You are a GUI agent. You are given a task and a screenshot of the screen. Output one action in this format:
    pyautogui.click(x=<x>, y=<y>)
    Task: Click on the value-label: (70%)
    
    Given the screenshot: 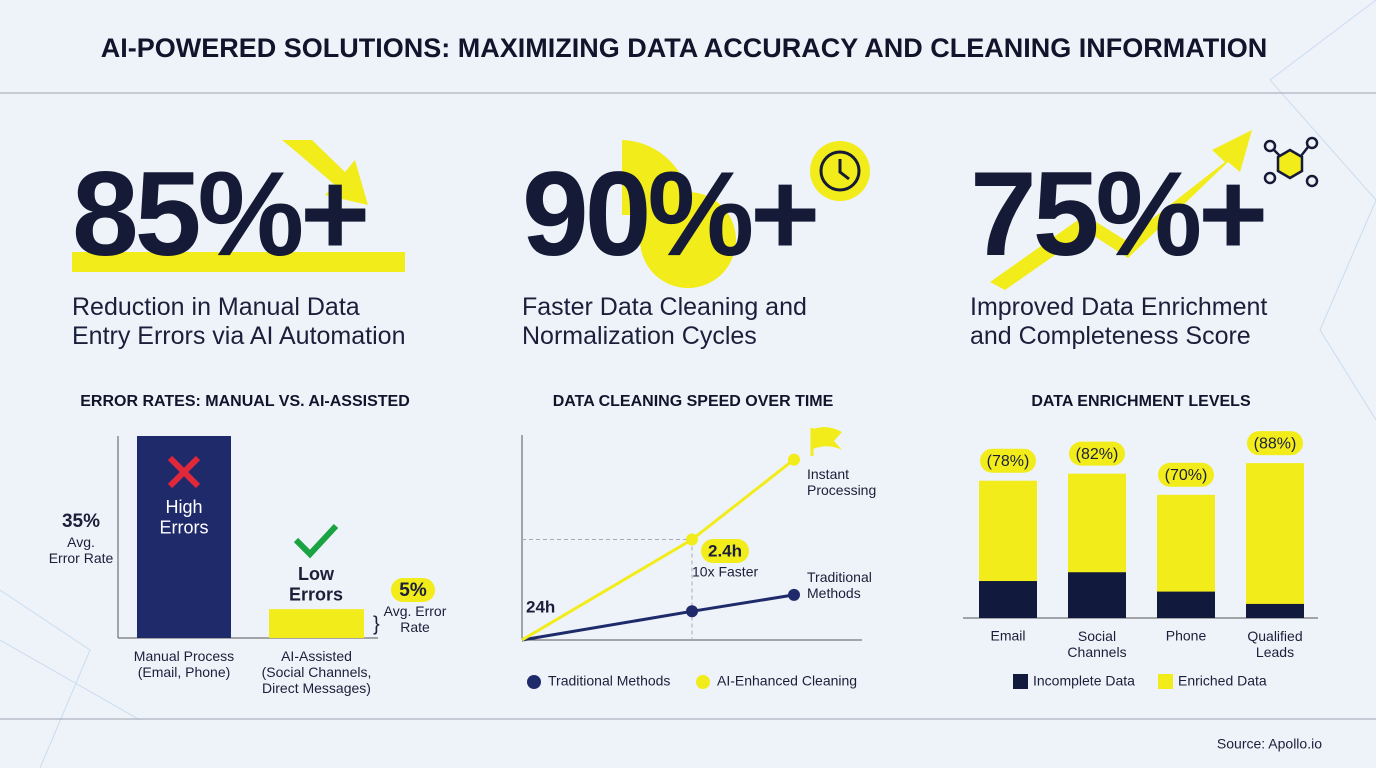 What is the action you would take?
    pyautogui.click(x=1186, y=475)
    